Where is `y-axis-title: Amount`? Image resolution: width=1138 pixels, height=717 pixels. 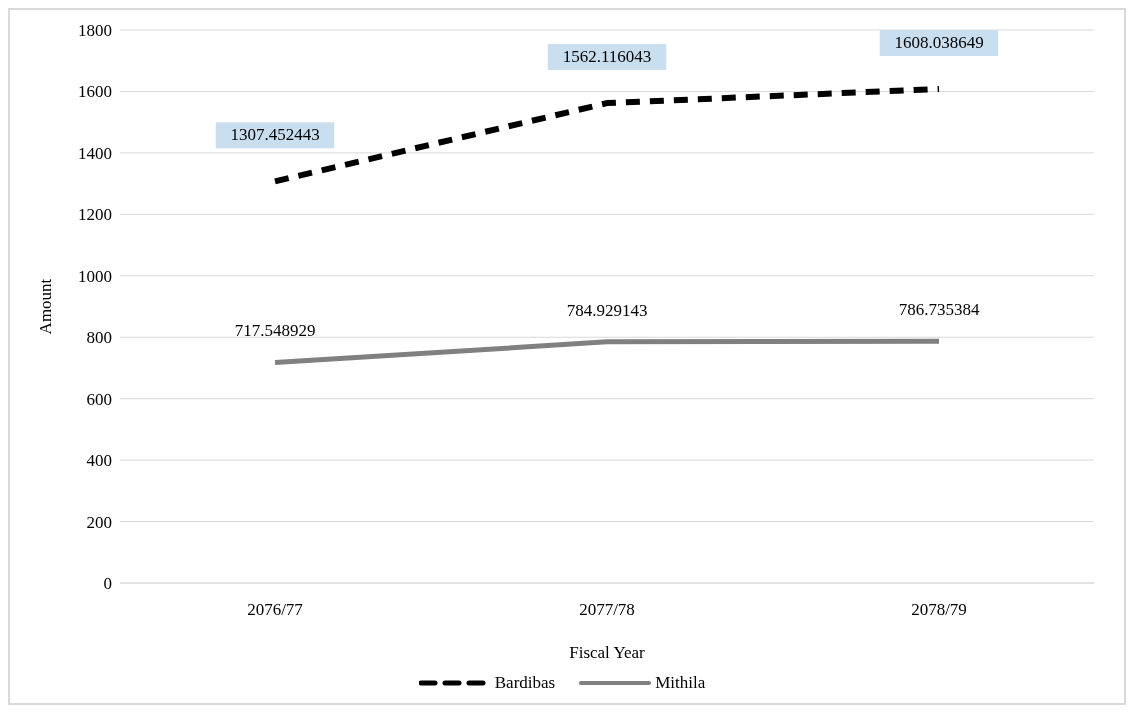 y-axis-title: Amount is located at coordinates (46, 306).